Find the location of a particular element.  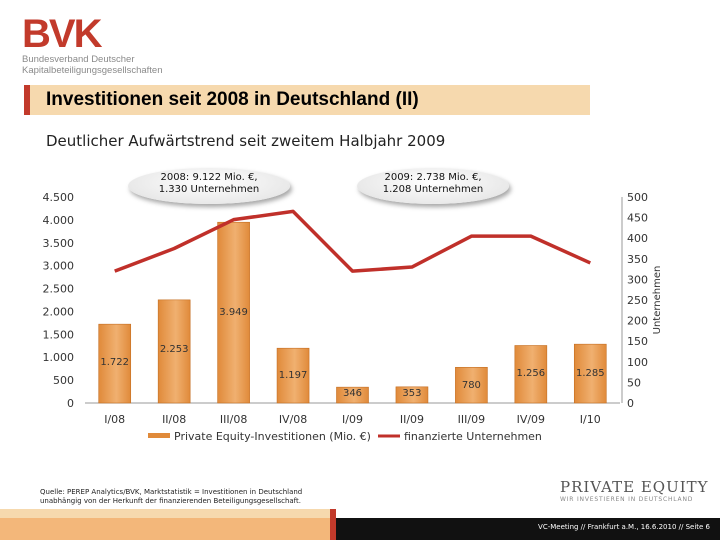

y-right-tick-label: 200 is located at coordinates (637, 321).